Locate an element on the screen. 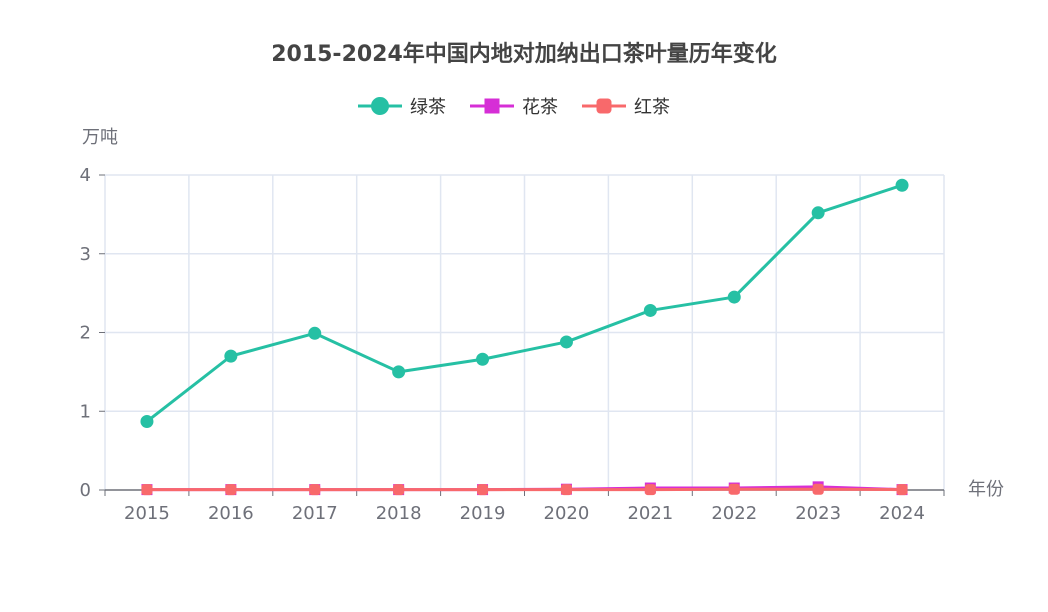  legend-label: 红茶 is located at coordinates (652, 107).